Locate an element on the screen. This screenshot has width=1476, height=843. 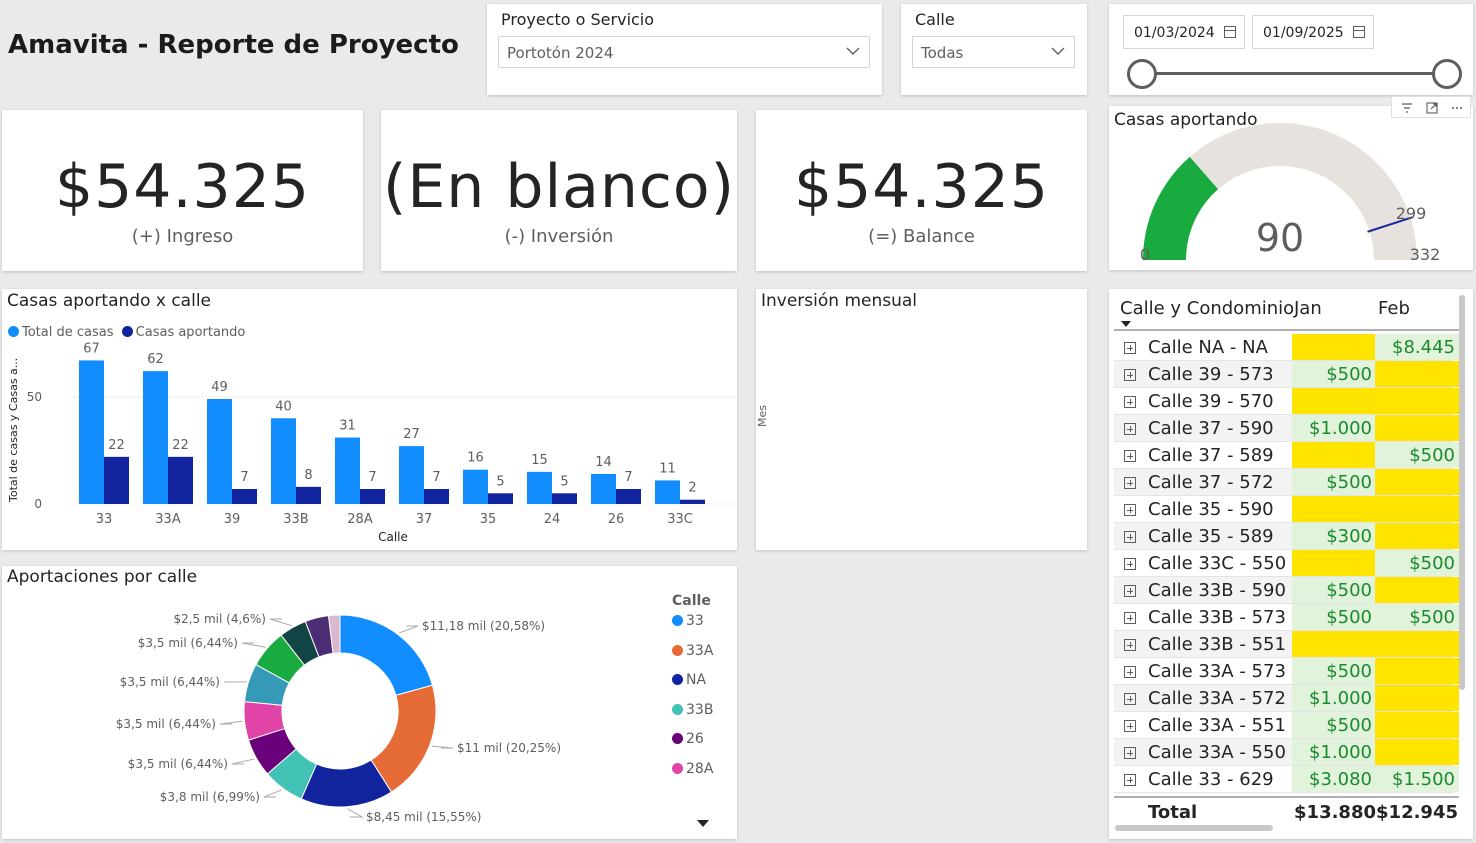
date-slider-track is located at coordinates (1294, 73).